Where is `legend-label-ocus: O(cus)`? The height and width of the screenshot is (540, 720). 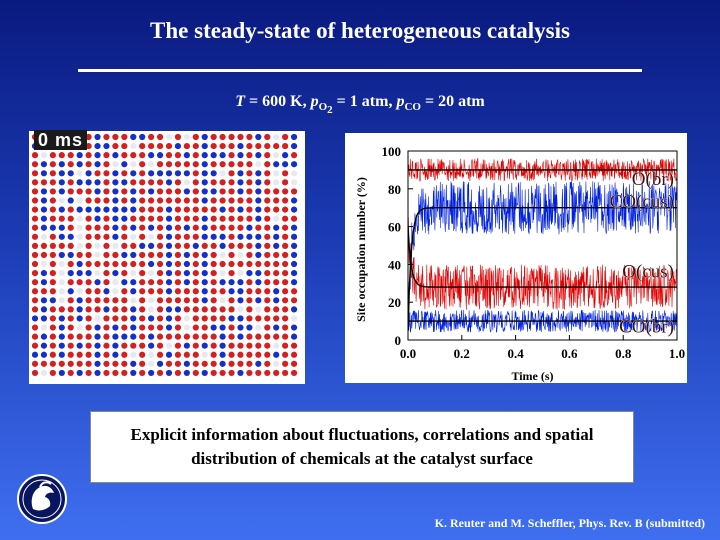 legend-label-ocus: O(cus) is located at coordinates (648, 272).